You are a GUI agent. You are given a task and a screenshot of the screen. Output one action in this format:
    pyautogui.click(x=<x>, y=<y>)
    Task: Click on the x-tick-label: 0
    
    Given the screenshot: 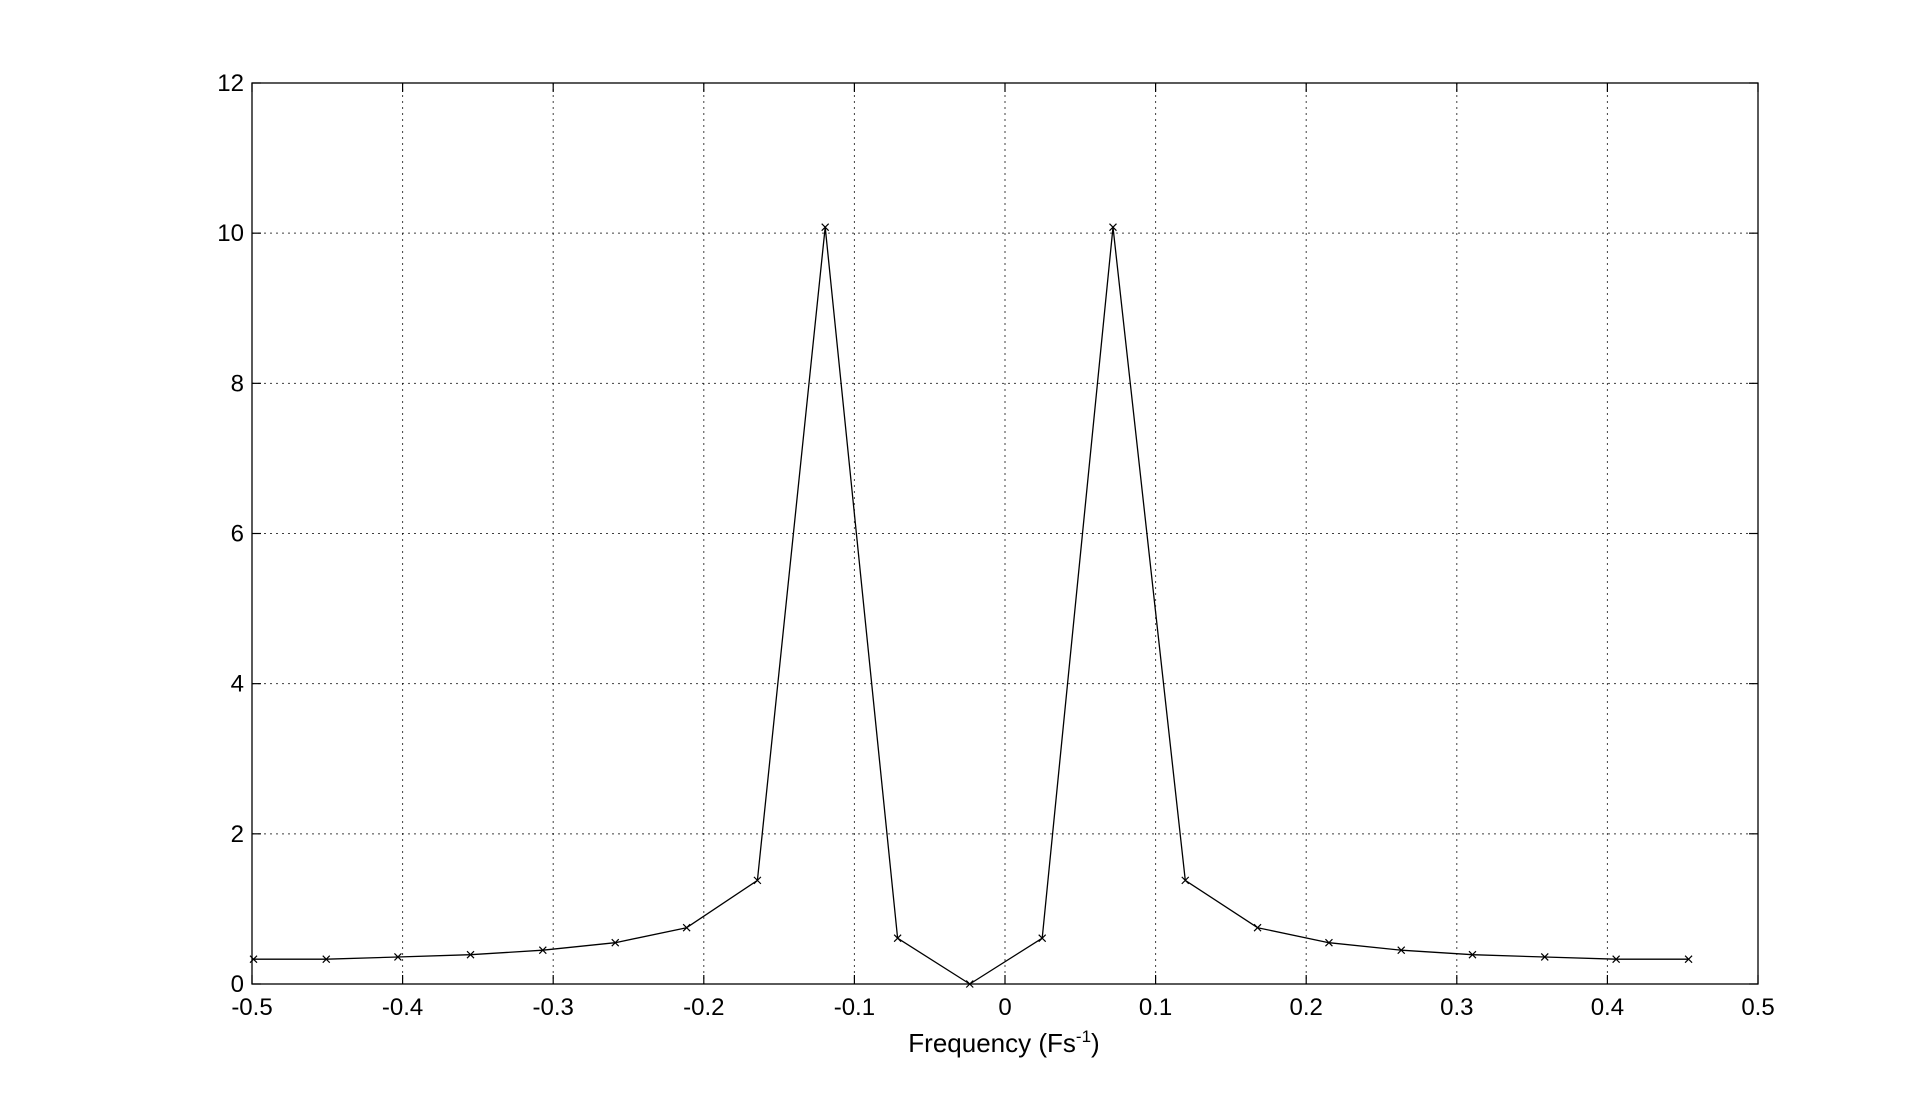 What is the action you would take?
    pyautogui.click(x=1004, y=1007)
    